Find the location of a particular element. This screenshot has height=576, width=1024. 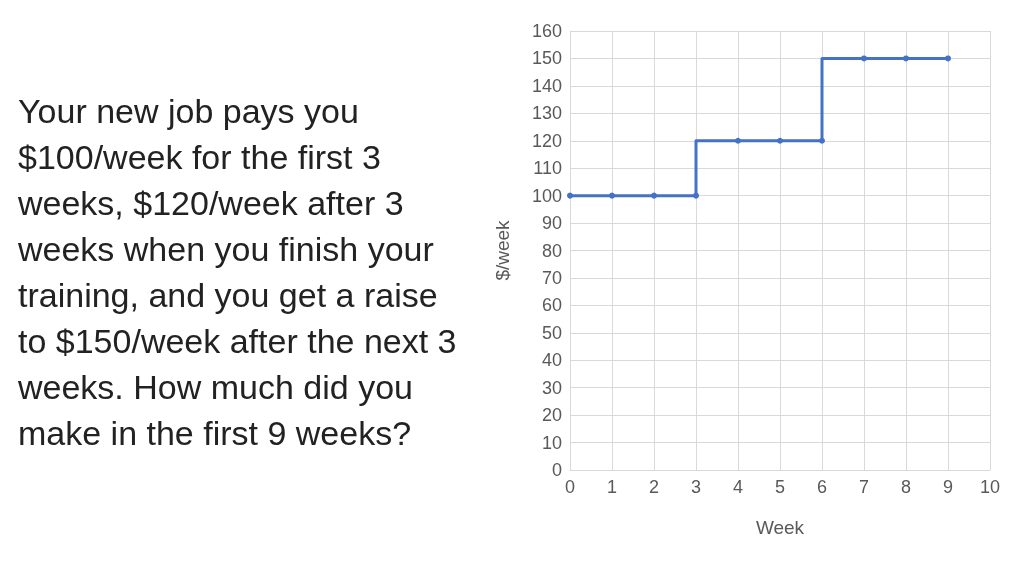

x-tick-label: 10 is located at coordinates (990, 487).